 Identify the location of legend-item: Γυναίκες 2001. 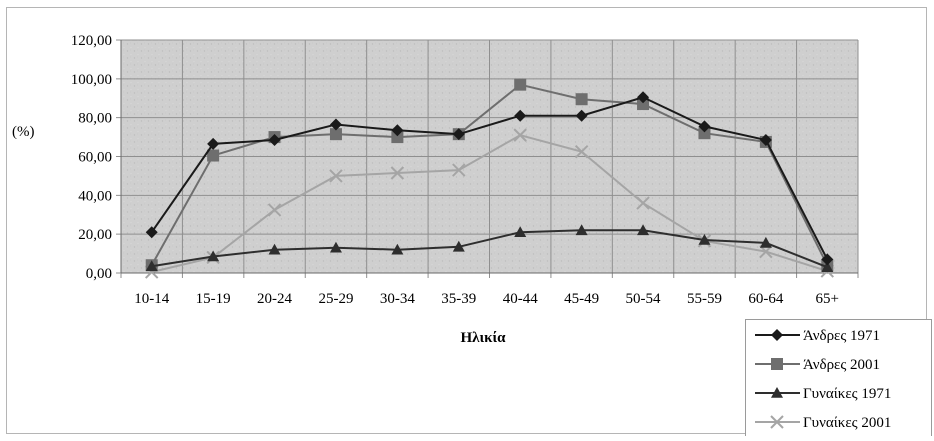
(823, 423).